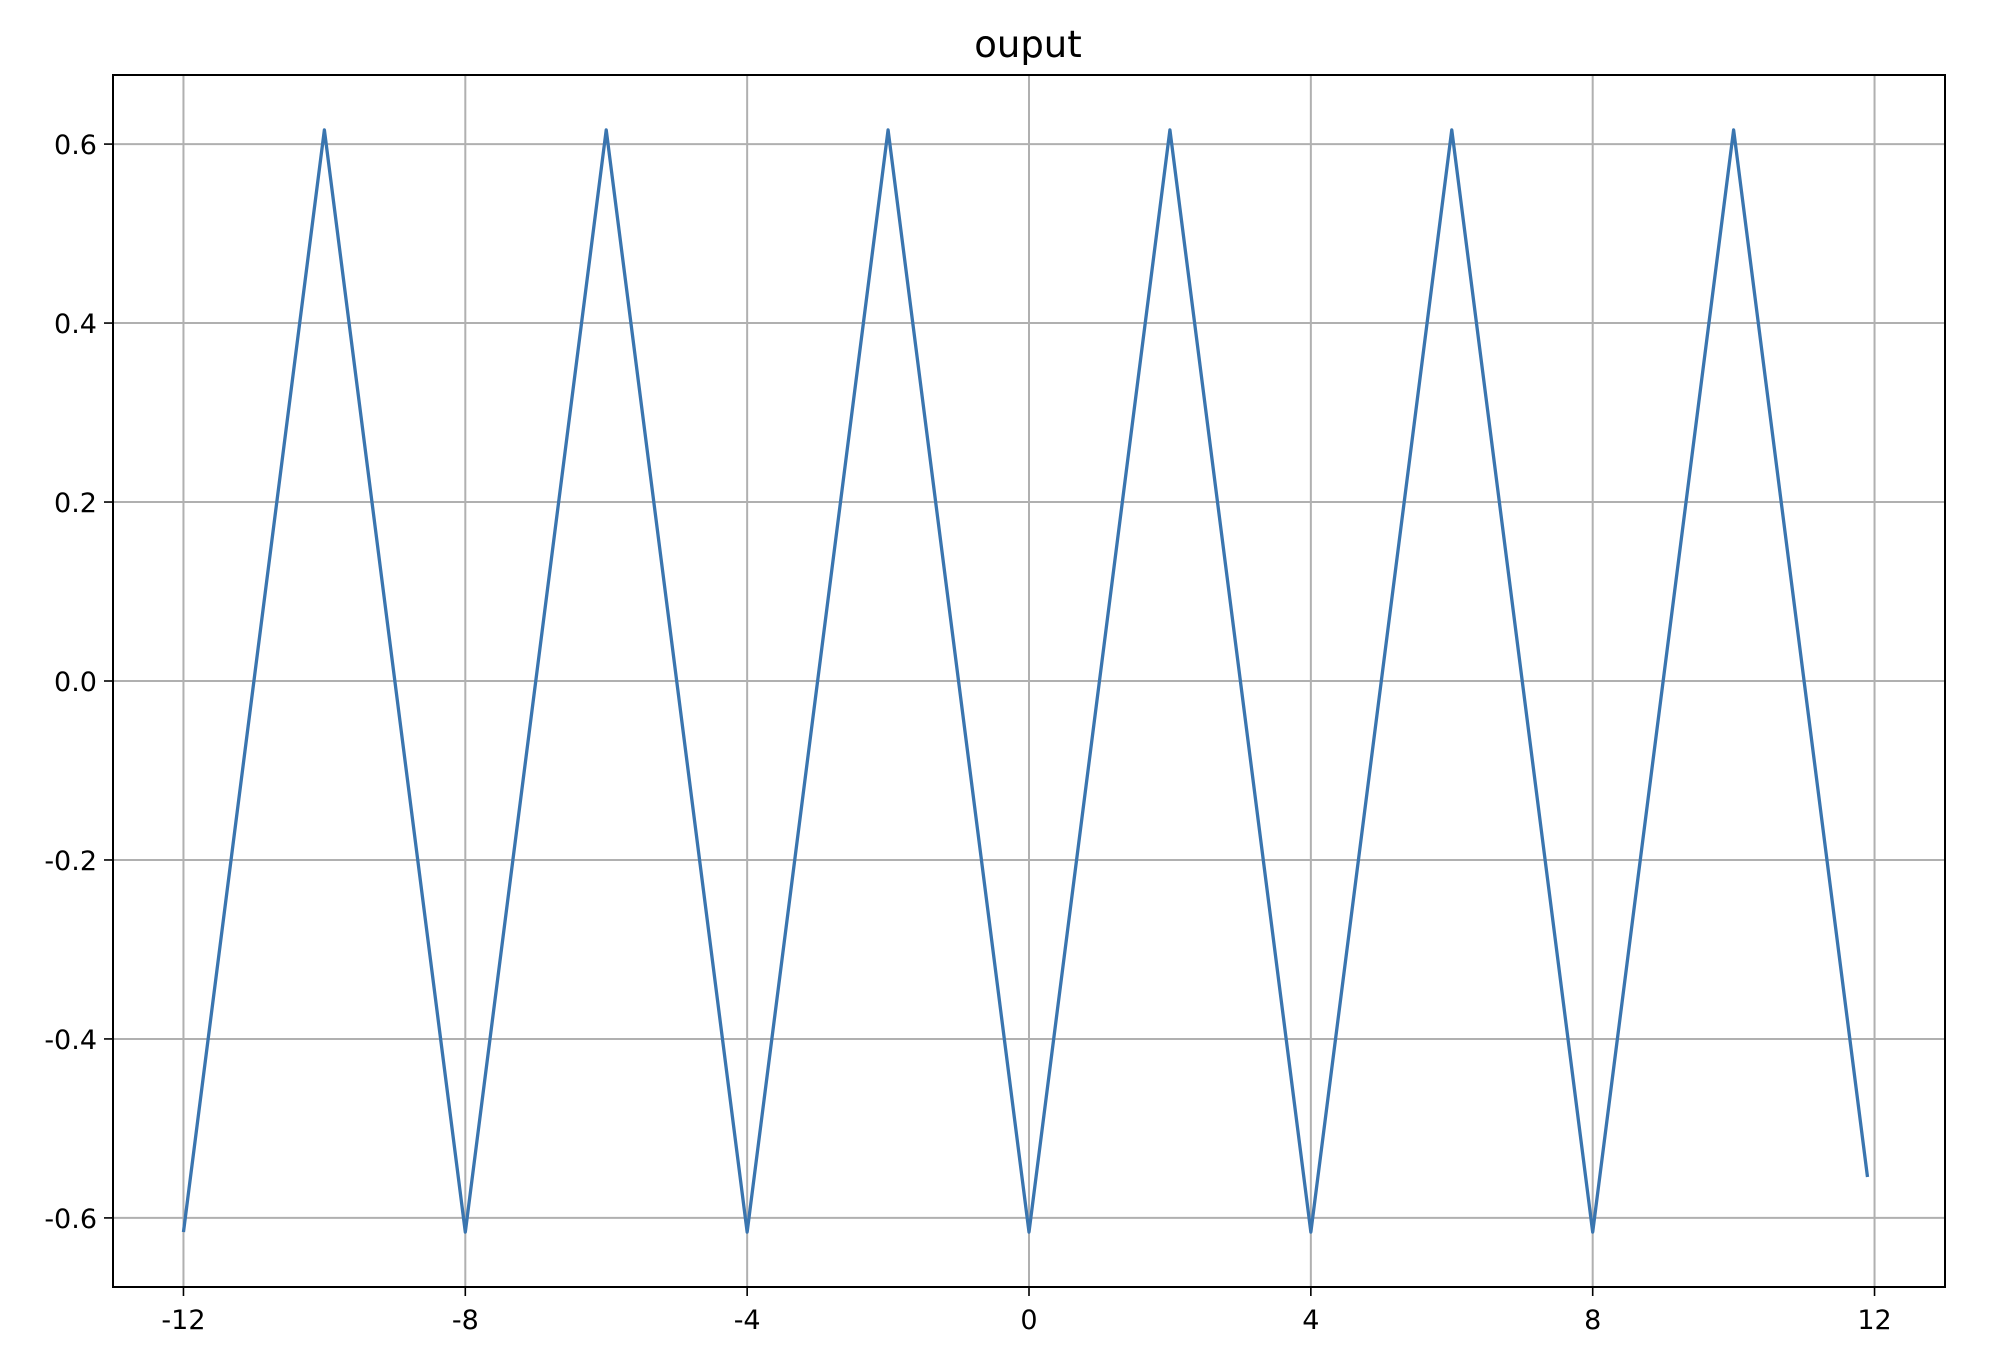 The width and height of the screenshot is (2008, 1363). I want to click on y-tick-label: 0.2, so click(75, 503).